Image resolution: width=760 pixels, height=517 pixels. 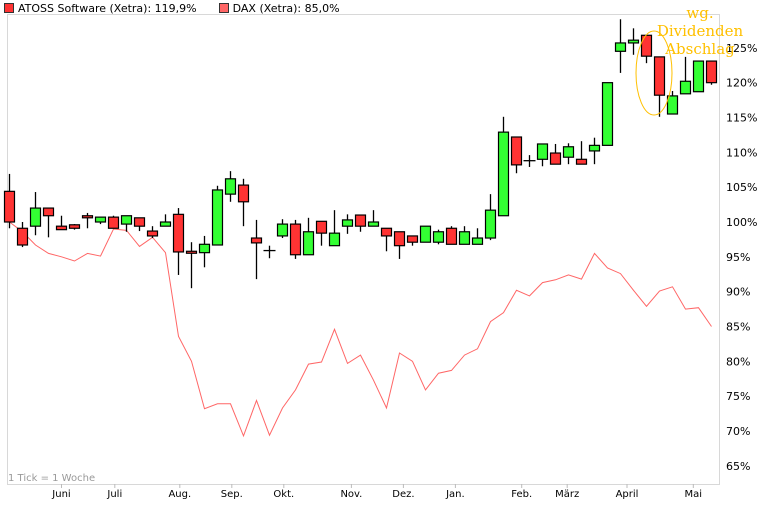 What do you see at coordinates (741, 117) in the screenshot?
I see `y-tick-label: 115%` at bounding box center [741, 117].